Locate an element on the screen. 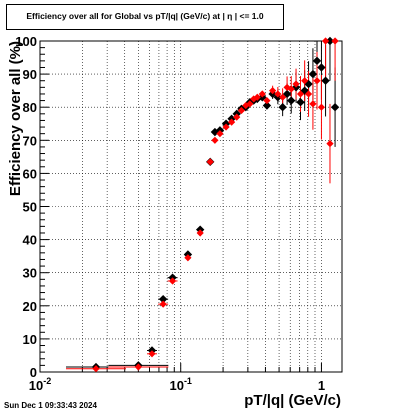  y-tick-label: 40 is located at coordinates (30, 240).